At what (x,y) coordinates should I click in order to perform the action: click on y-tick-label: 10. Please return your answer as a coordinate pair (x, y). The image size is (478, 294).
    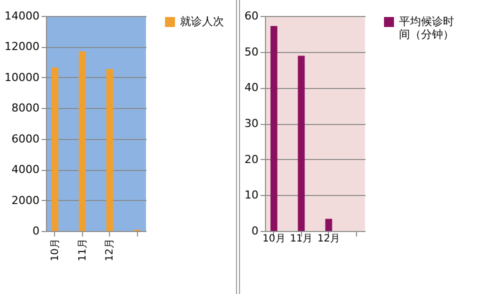
    Looking at the image, I should click on (251, 195).